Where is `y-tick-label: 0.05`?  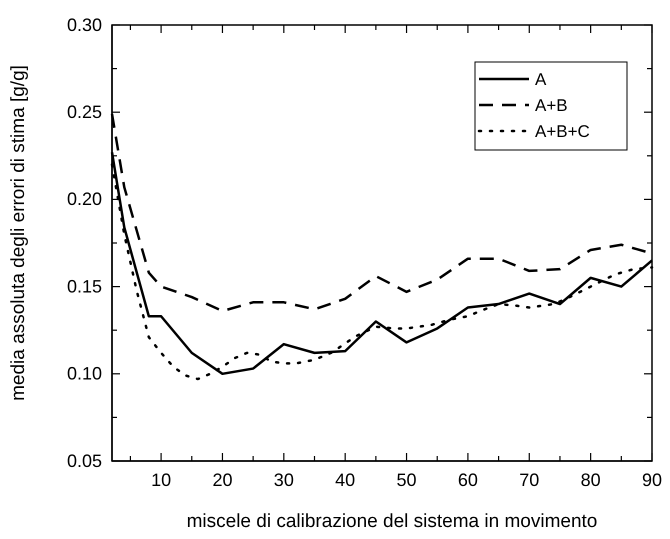 y-tick-label: 0.05 is located at coordinates (84, 460).